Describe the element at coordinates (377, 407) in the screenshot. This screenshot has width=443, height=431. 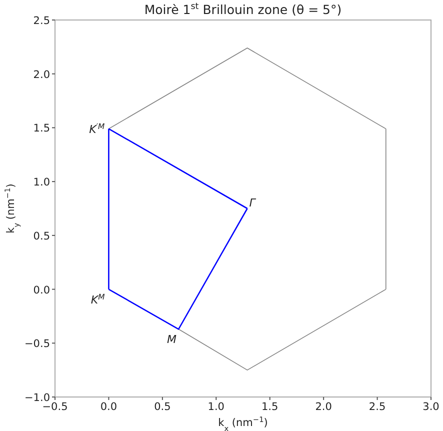
I see `x-tick-label: 2.5` at that location.